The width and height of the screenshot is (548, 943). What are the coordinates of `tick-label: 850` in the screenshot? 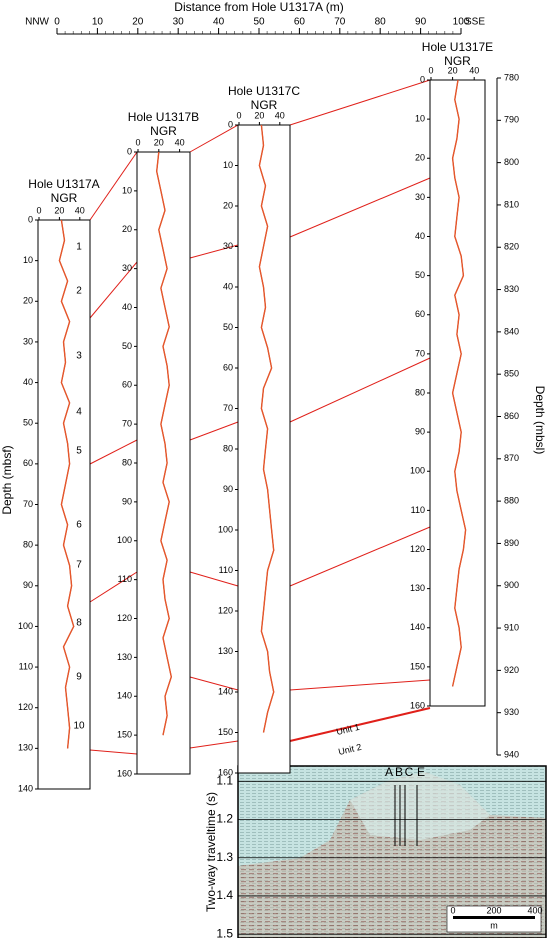 It's located at (511, 374).